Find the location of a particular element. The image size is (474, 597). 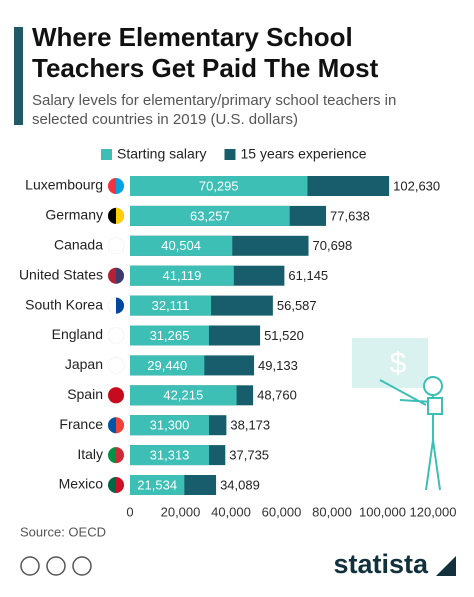

value-label: 51,520 is located at coordinates (284, 335).